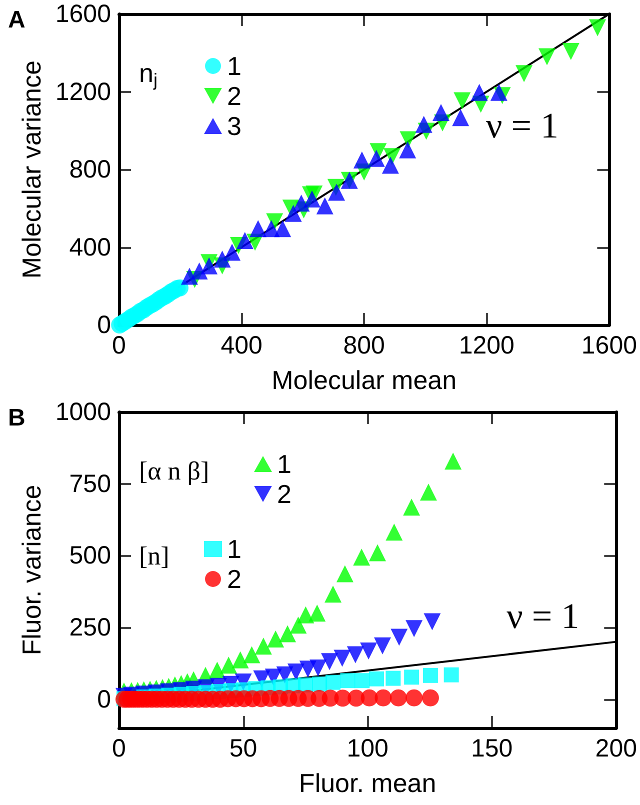  What do you see at coordinates (90, 247) in the screenshot?
I see `y-tick-label: 400` at bounding box center [90, 247].